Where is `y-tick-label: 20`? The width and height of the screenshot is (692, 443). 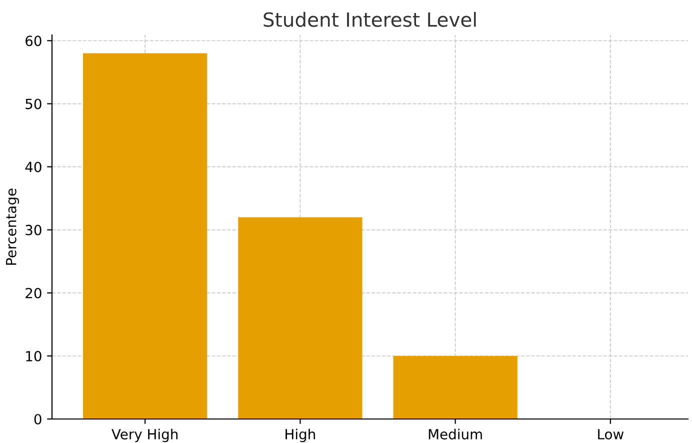 y-tick-label: 20 is located at coordinates (34, 293).